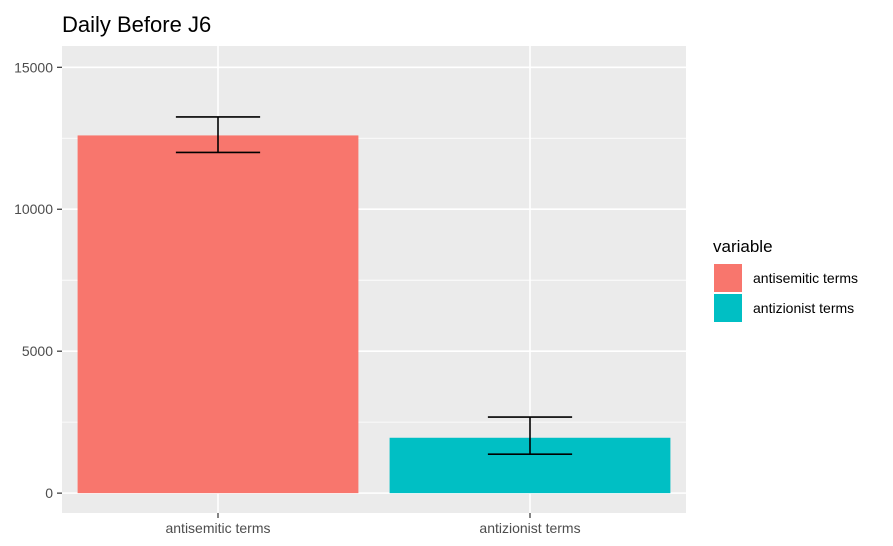  I want to click on x-tick-label: antizionist terms, so click(529, 528).